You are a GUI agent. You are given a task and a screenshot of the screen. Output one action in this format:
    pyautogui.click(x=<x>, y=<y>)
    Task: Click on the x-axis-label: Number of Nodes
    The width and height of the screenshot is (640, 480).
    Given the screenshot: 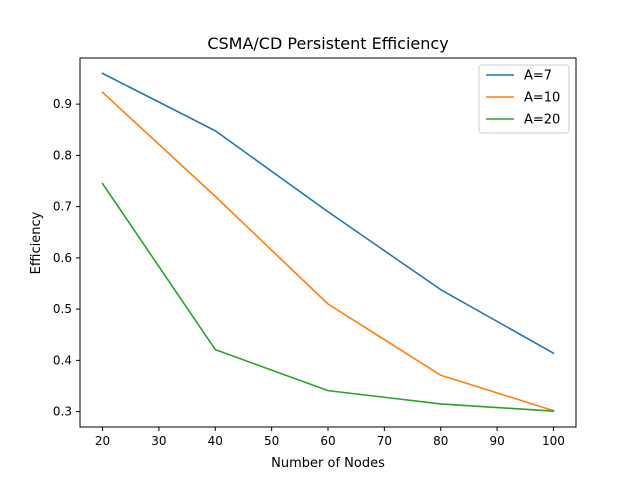 What is the action you would take?
    pyautogui.click(x=328, y=463)
    